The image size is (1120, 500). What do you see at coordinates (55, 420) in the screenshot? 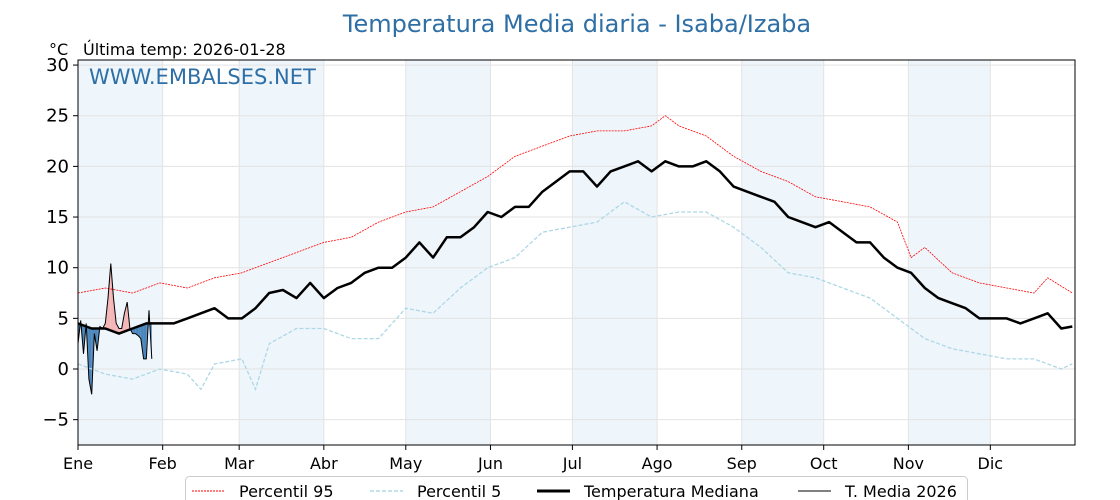
I see `y-tick-label: −5` at bounding box center [55, 420].